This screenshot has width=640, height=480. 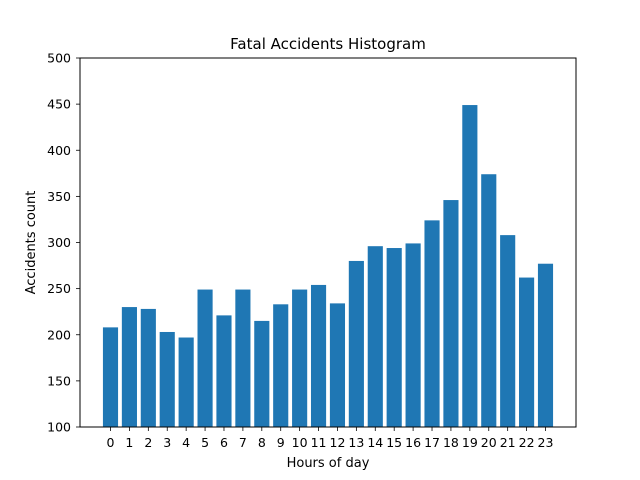 What do you see at coordinates (319, 442) in the screenshot?
I see `x-tick-label: 11` at bounding box center [319, 442].